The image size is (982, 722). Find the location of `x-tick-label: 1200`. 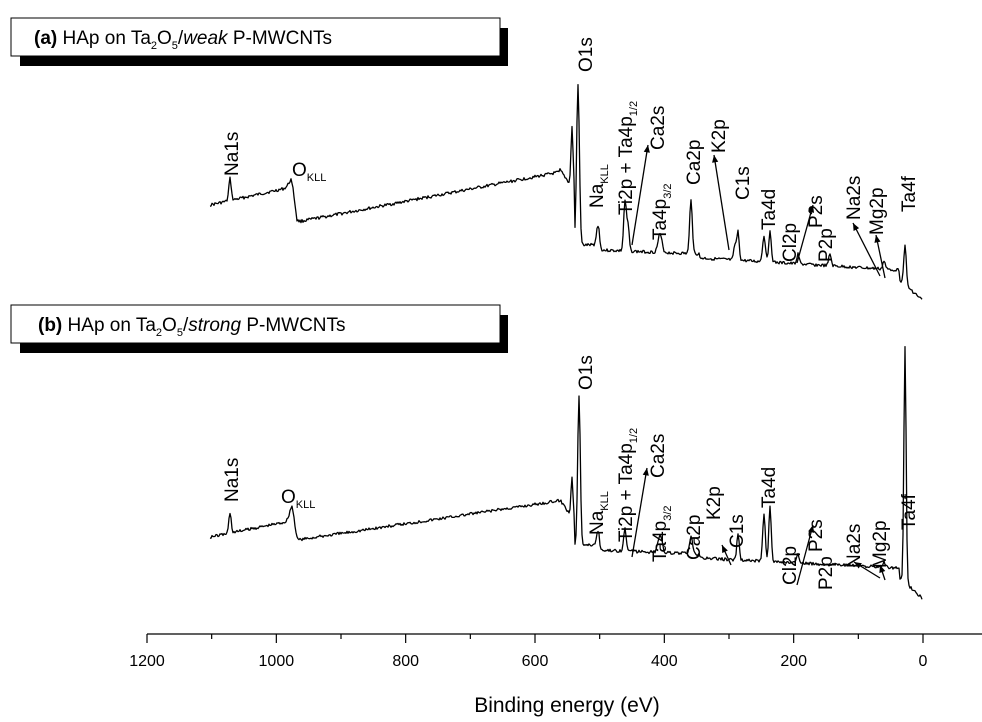

x-tick-label: 1200 is located at coordinates (147, 661).